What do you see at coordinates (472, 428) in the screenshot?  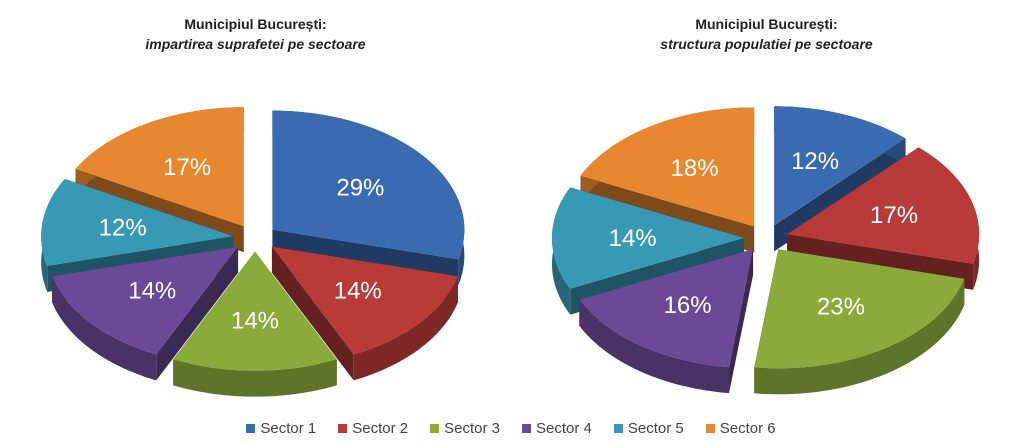 I see `legend-label: Sector 3` at bounding box center [472, 428].